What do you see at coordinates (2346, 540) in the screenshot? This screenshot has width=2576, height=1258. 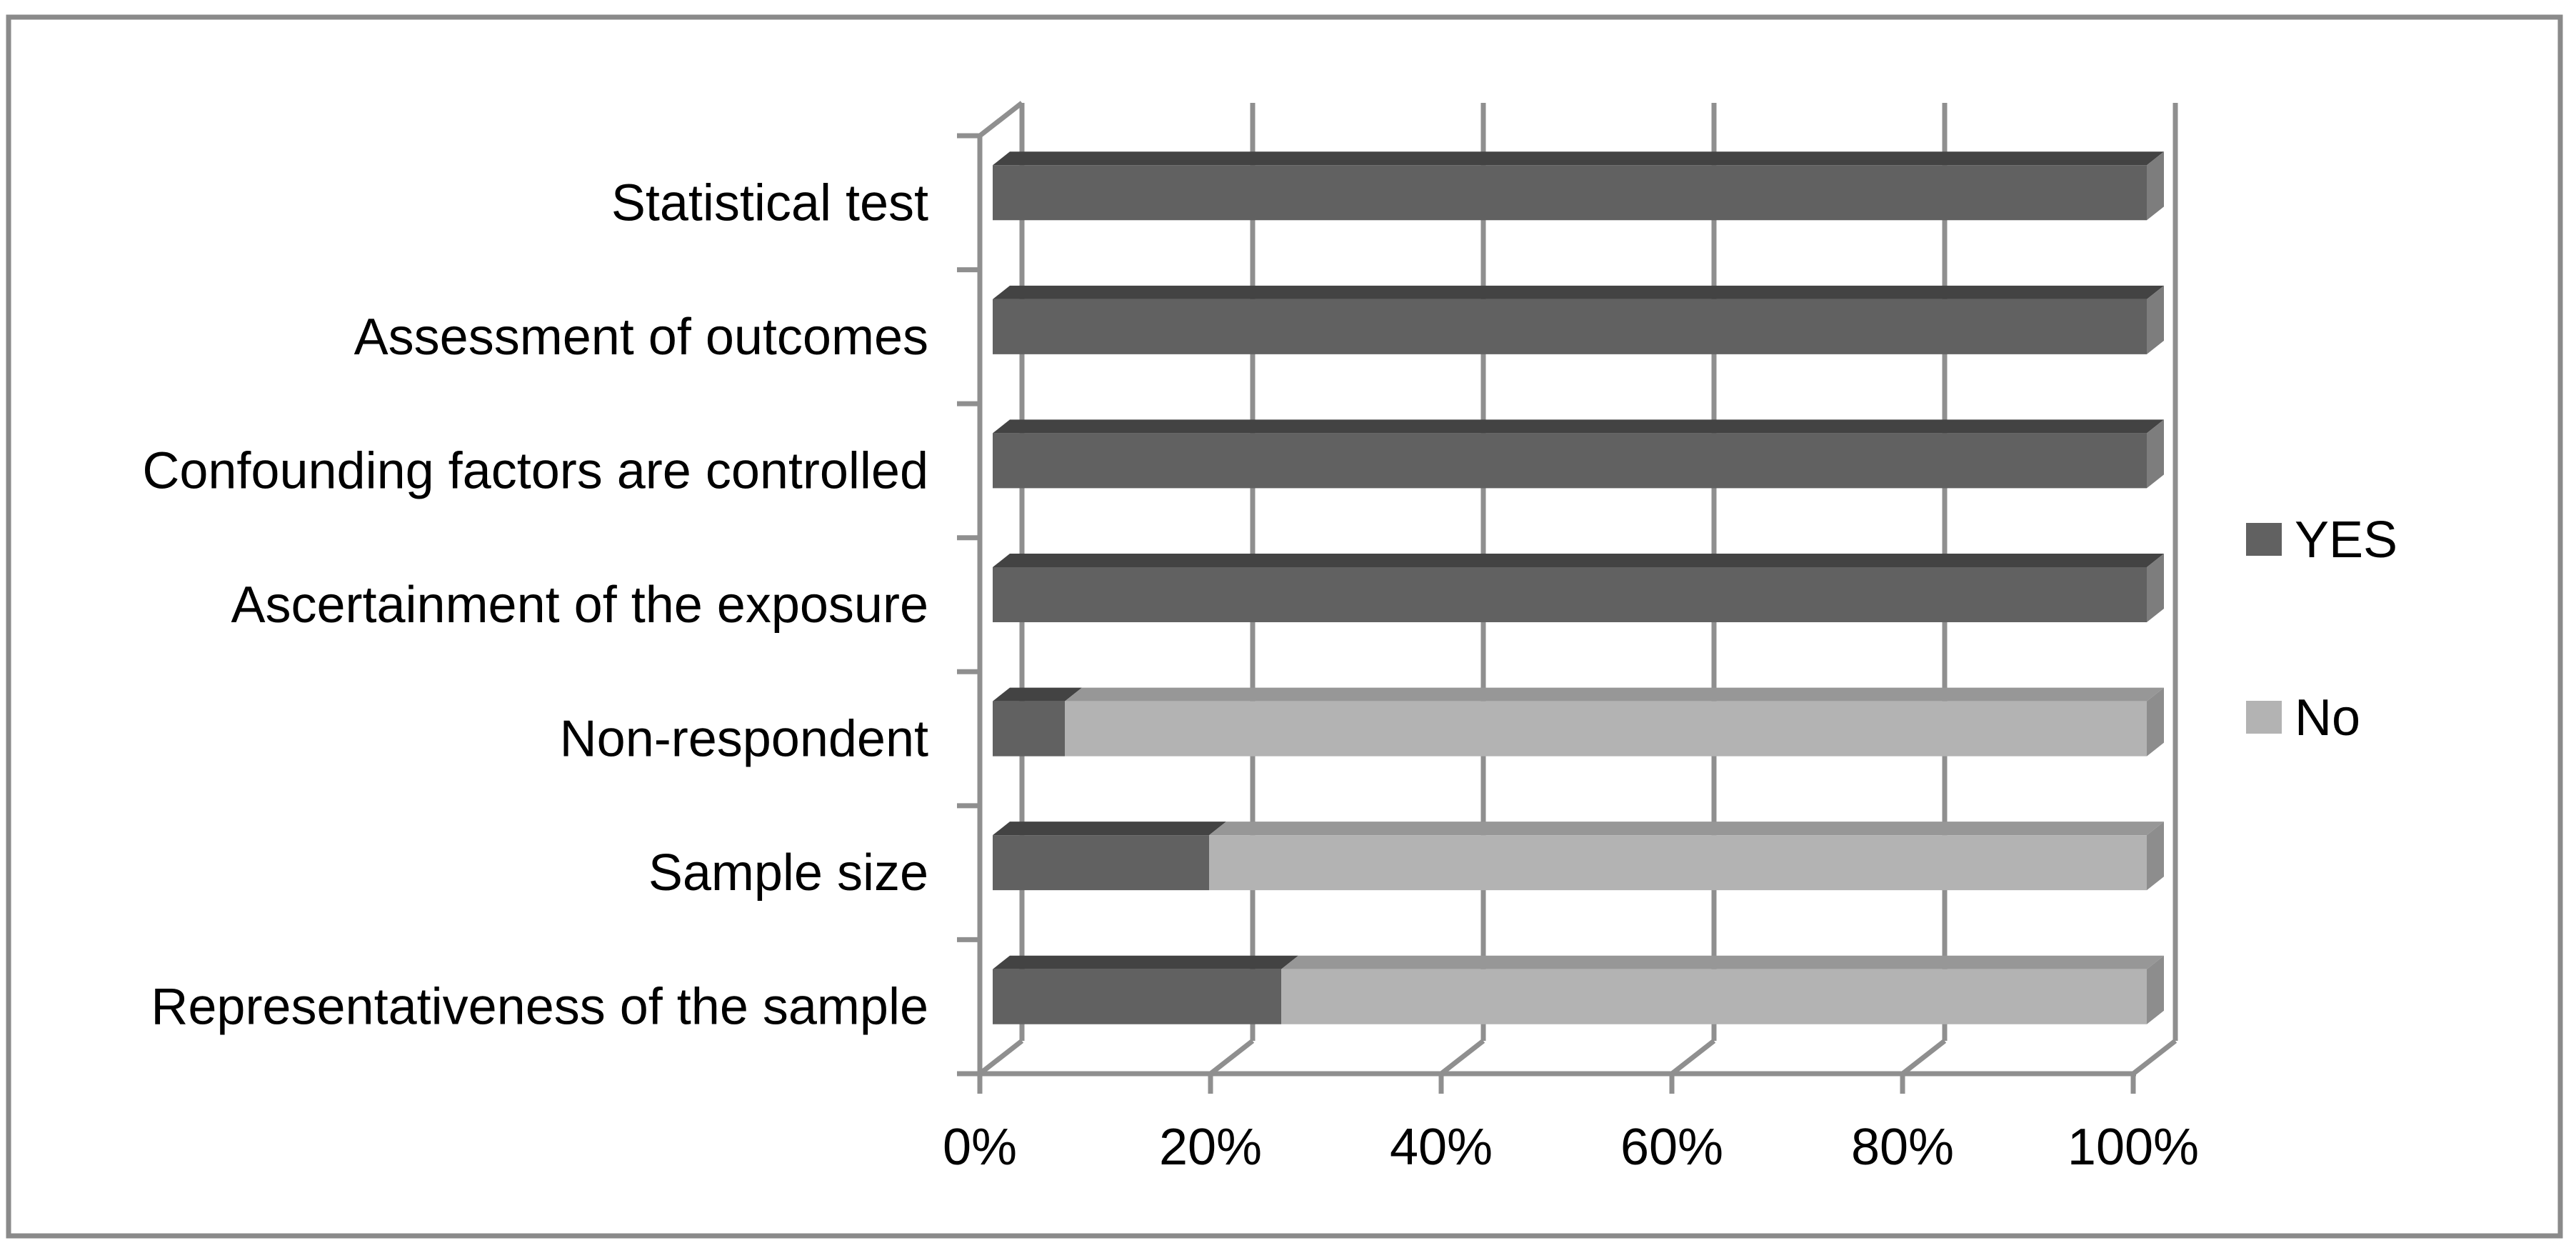 I see `legend-label: YES` at bounding box center [2346, 540].